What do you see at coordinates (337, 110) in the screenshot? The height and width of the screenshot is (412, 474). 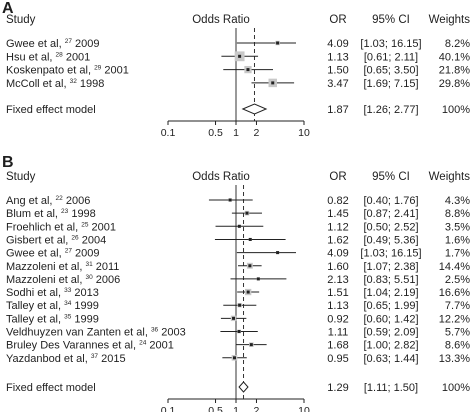 I see `summary-or-value: 1.87` at bounding box center [337, 110].